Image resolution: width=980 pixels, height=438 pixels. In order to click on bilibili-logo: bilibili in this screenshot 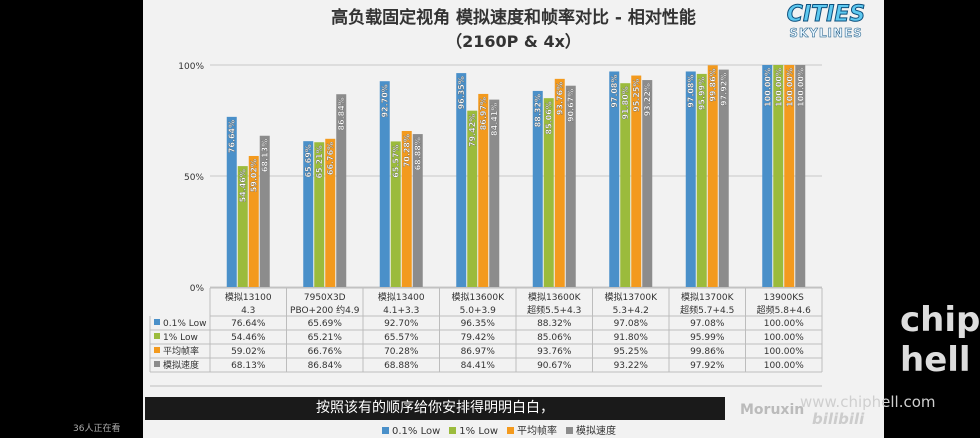, I will do `click(838, 419)`.